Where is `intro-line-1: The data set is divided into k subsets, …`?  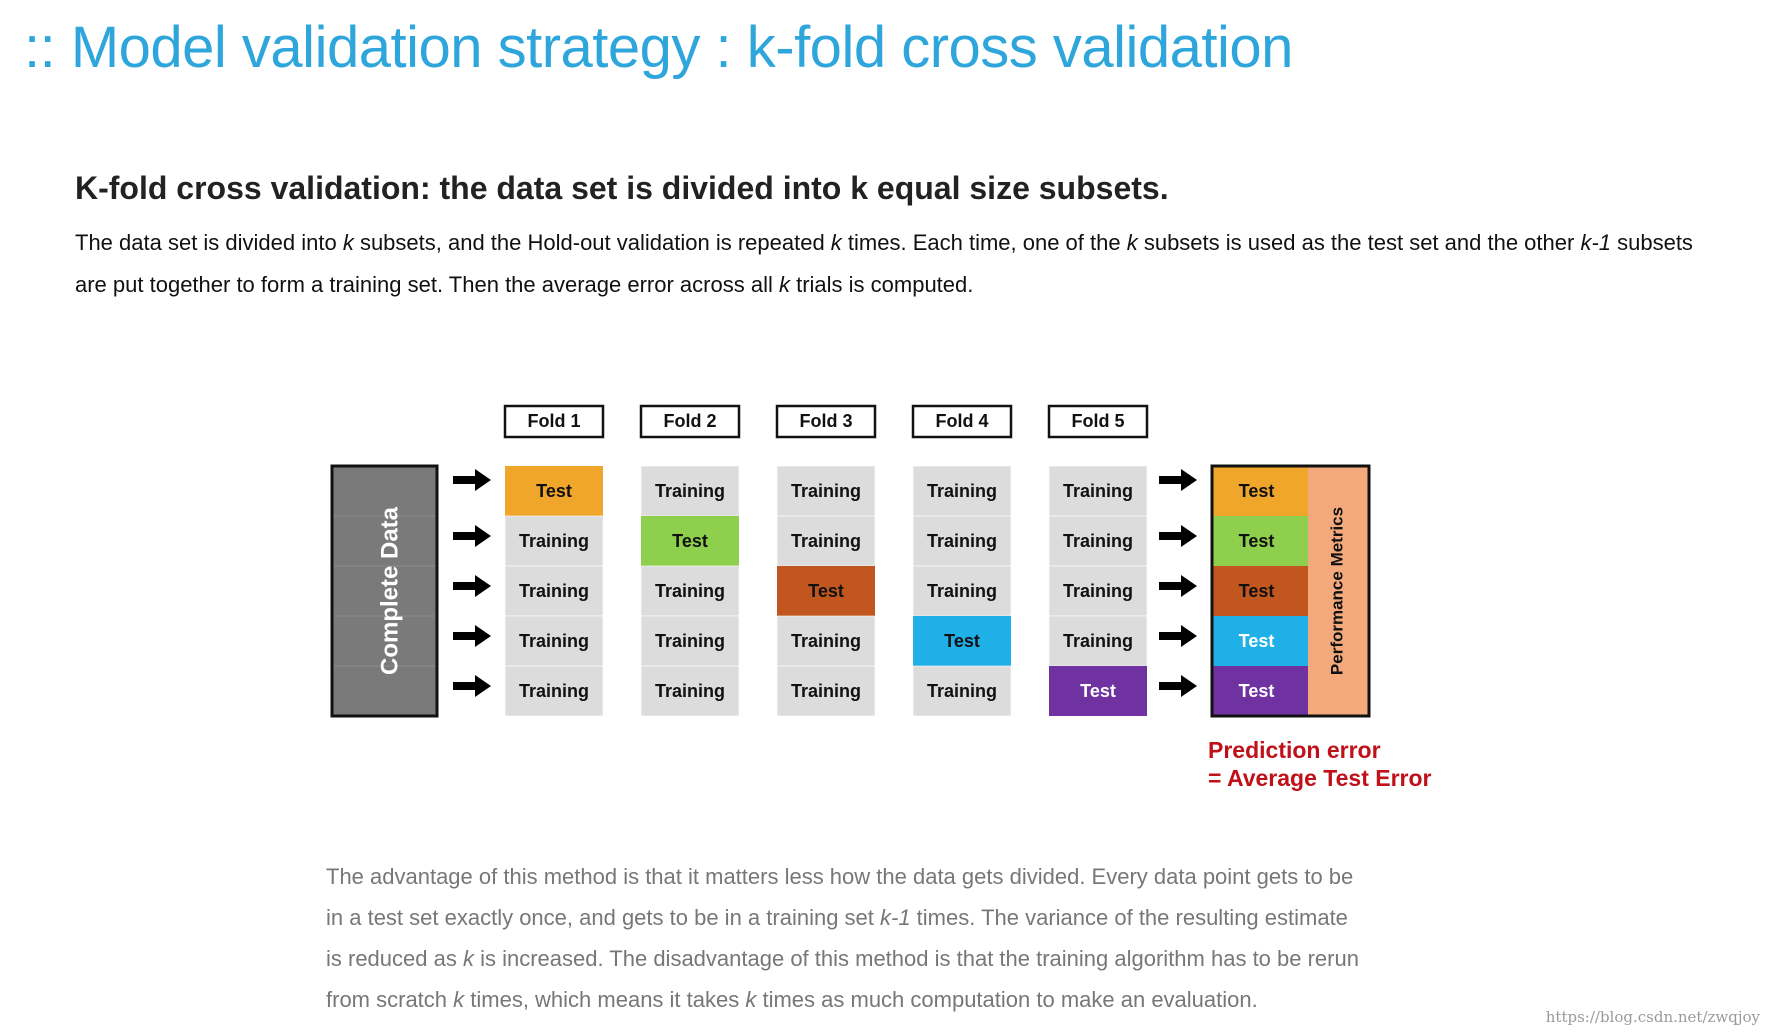
intro-line-1: The data set is divided into k subsets, … is located at coordinates (915, 243).